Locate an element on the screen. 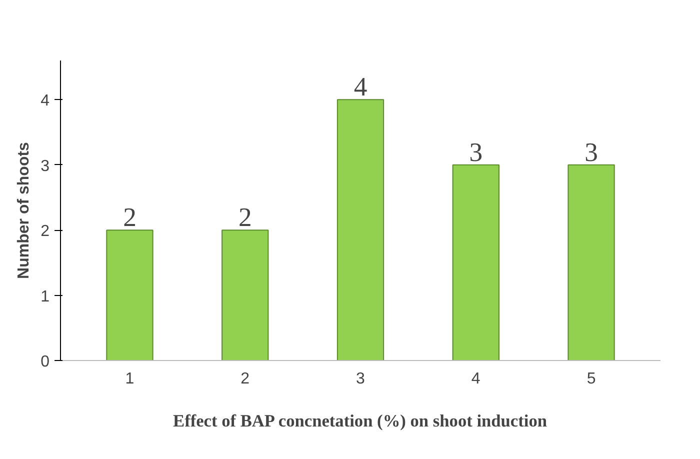 The image size is (700, 459). data-label: 4 is located at coordinates (361, 87).